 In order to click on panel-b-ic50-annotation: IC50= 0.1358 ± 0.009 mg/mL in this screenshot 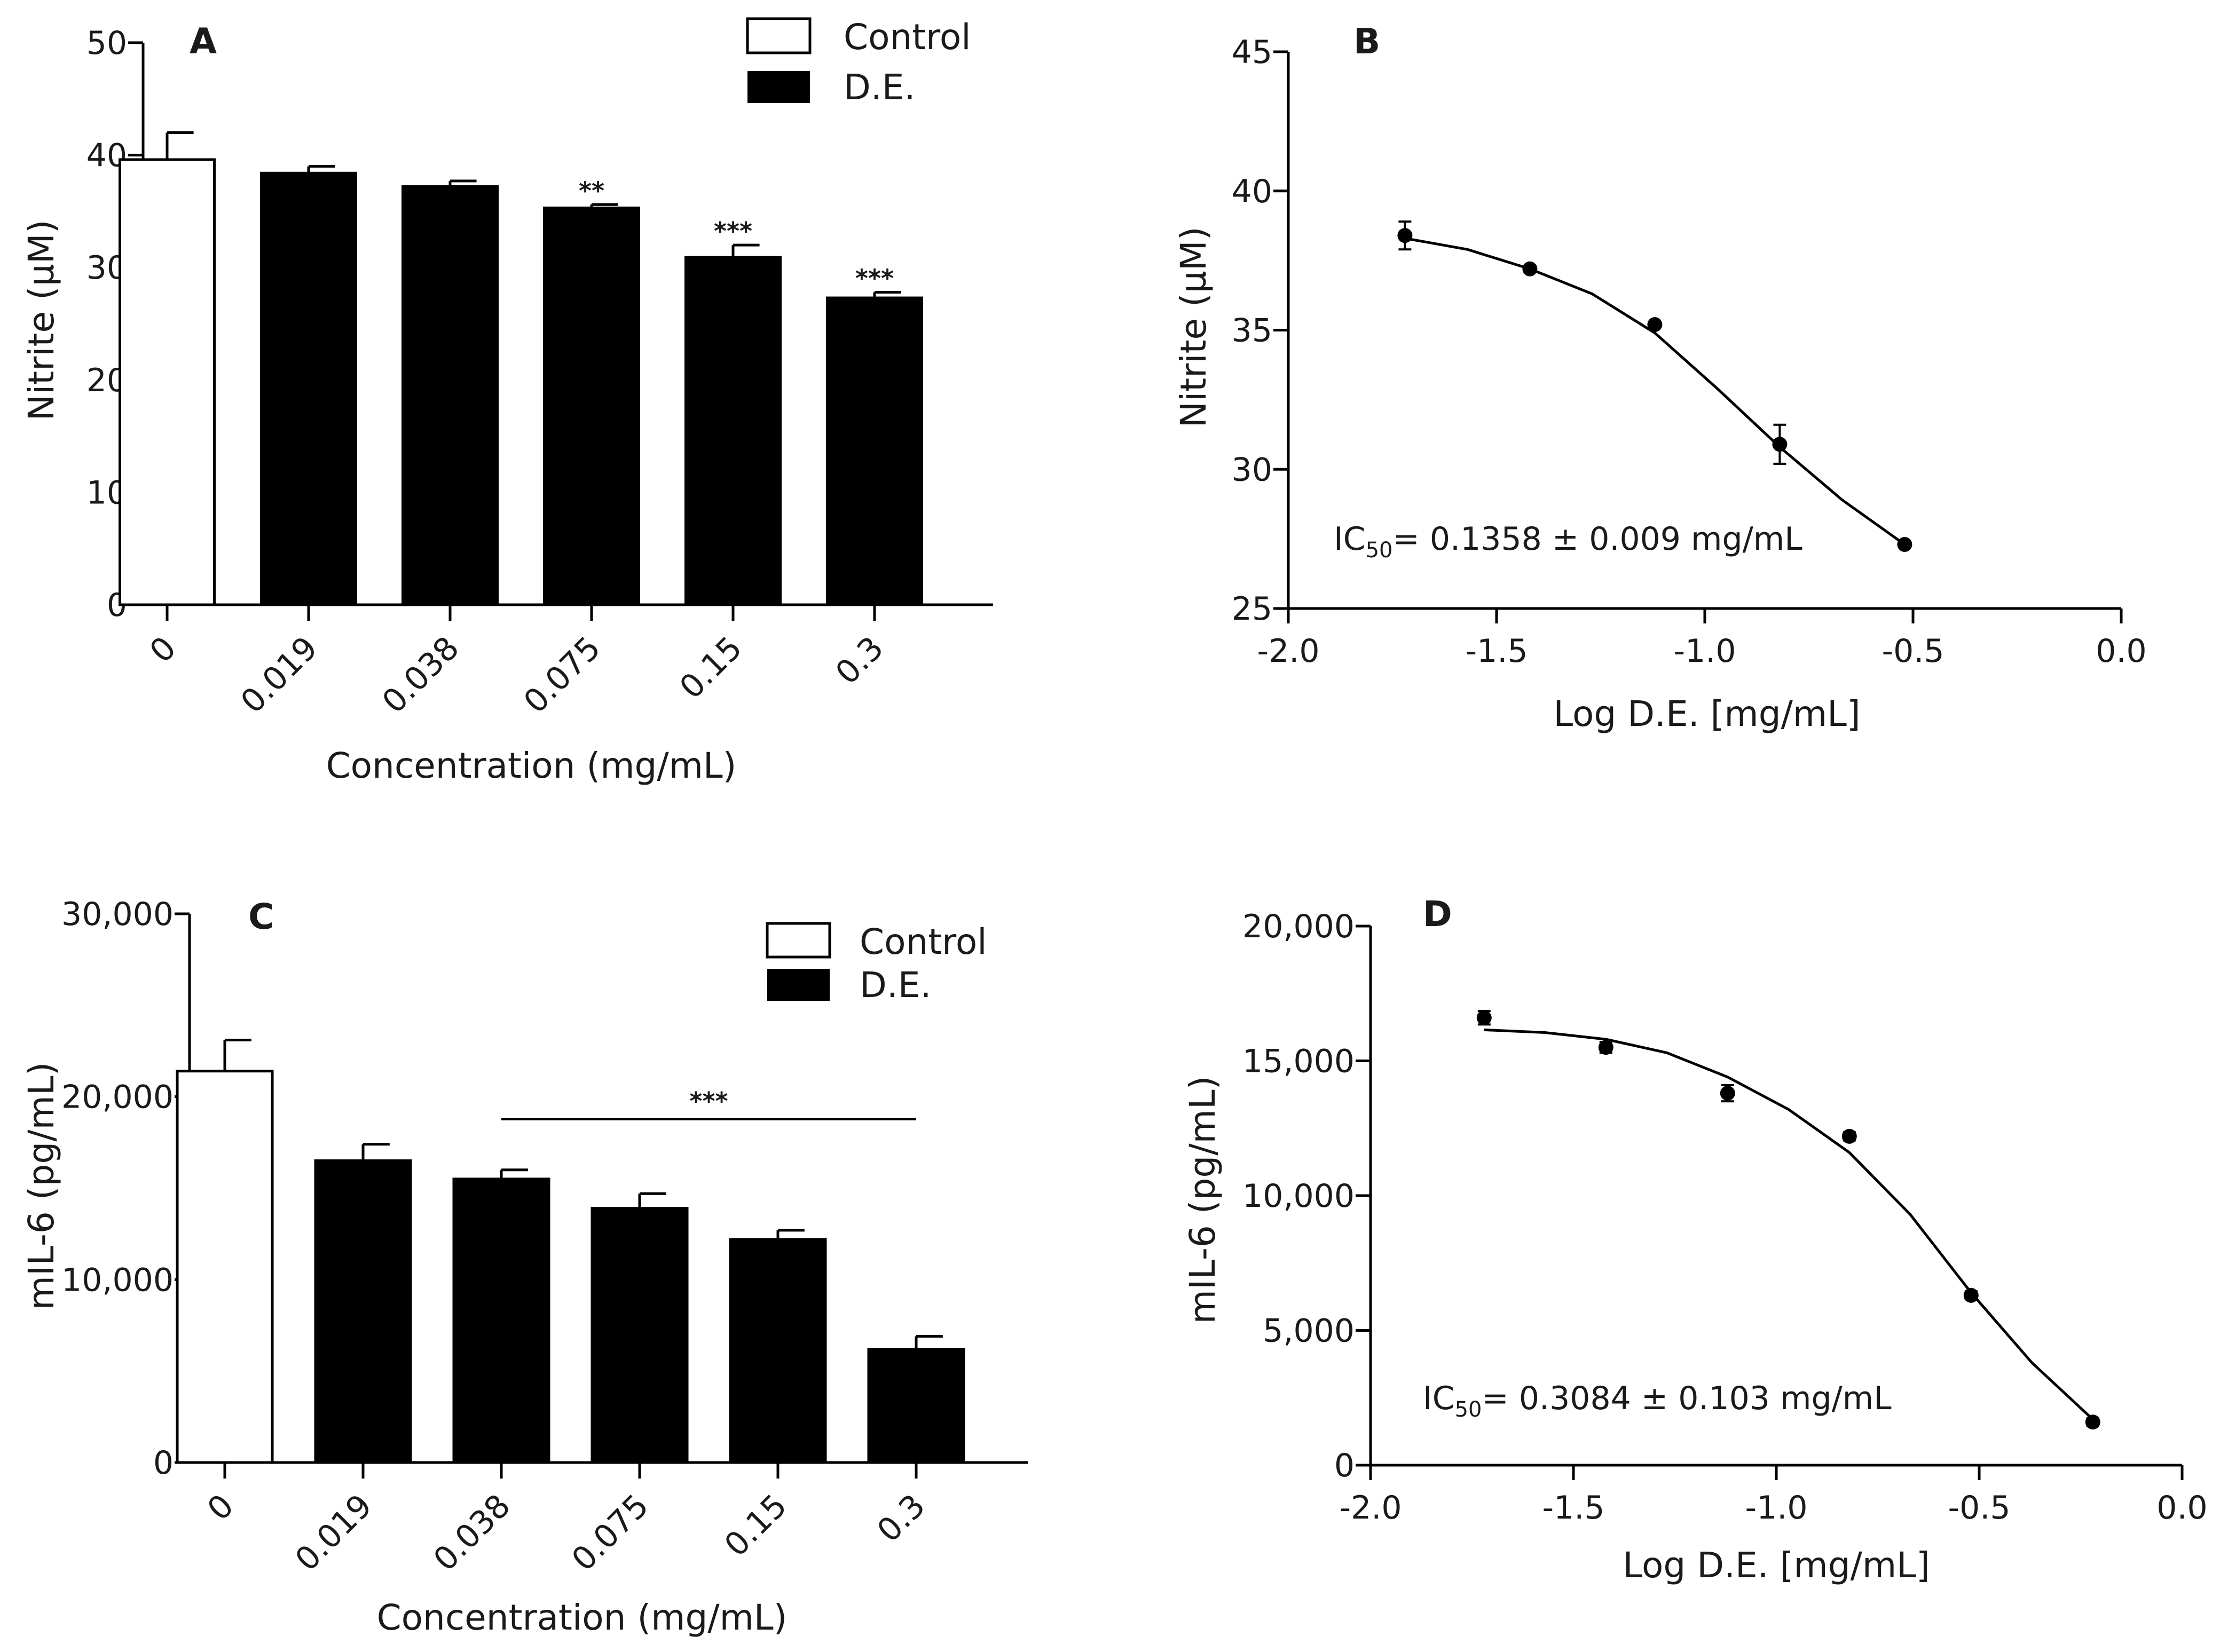, I will do `click(1568, 541)`.